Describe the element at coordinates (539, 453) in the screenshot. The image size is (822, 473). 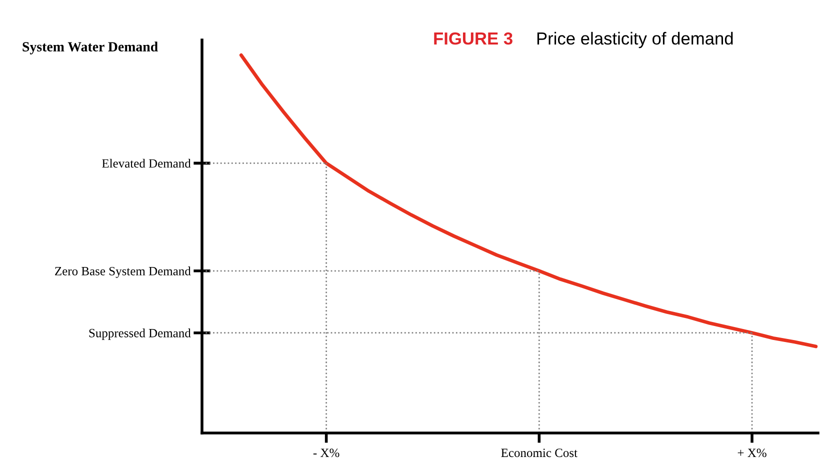
I see `x-tick-label: Economic Cost` at that location.